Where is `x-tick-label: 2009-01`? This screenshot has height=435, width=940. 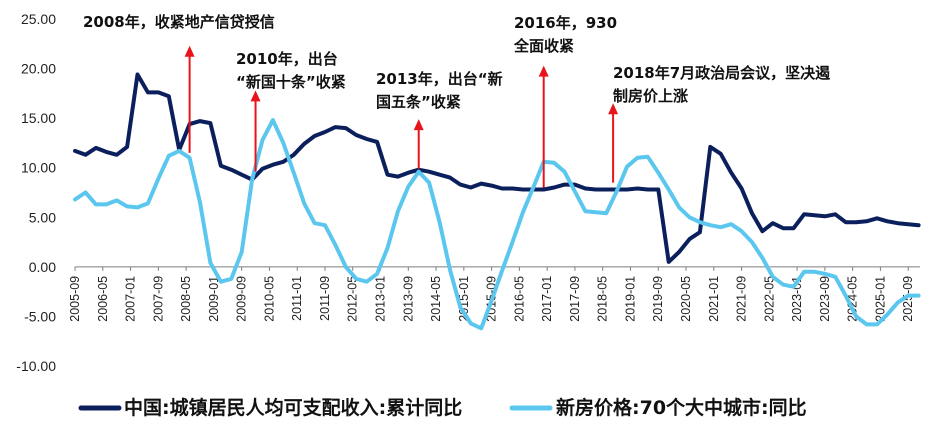 x-tick-label: 2009-01 is located at coordinates (214, 299).